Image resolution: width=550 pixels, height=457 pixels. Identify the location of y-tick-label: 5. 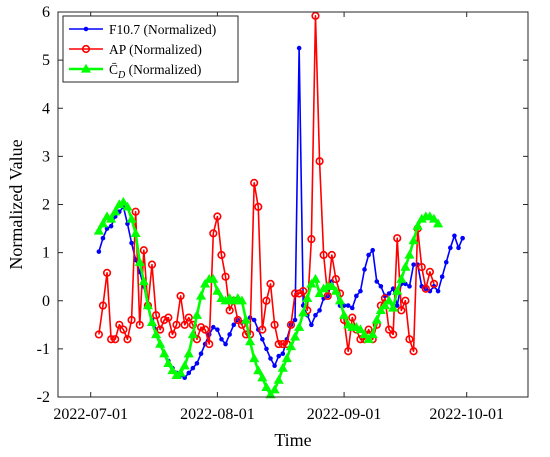
(46, 60).